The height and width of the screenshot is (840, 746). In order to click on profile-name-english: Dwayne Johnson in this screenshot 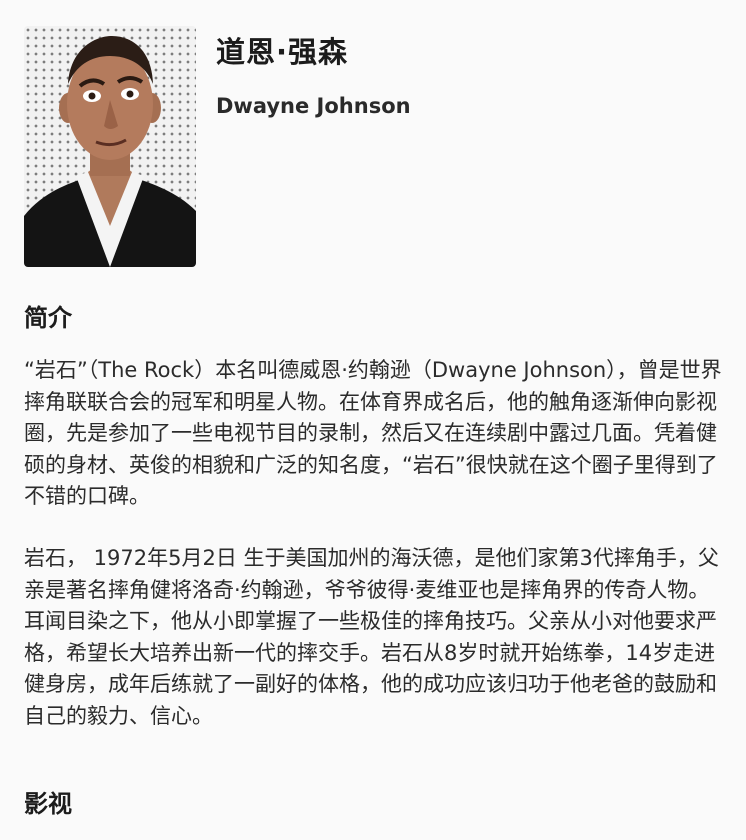, I will do `click(313, 106)`.